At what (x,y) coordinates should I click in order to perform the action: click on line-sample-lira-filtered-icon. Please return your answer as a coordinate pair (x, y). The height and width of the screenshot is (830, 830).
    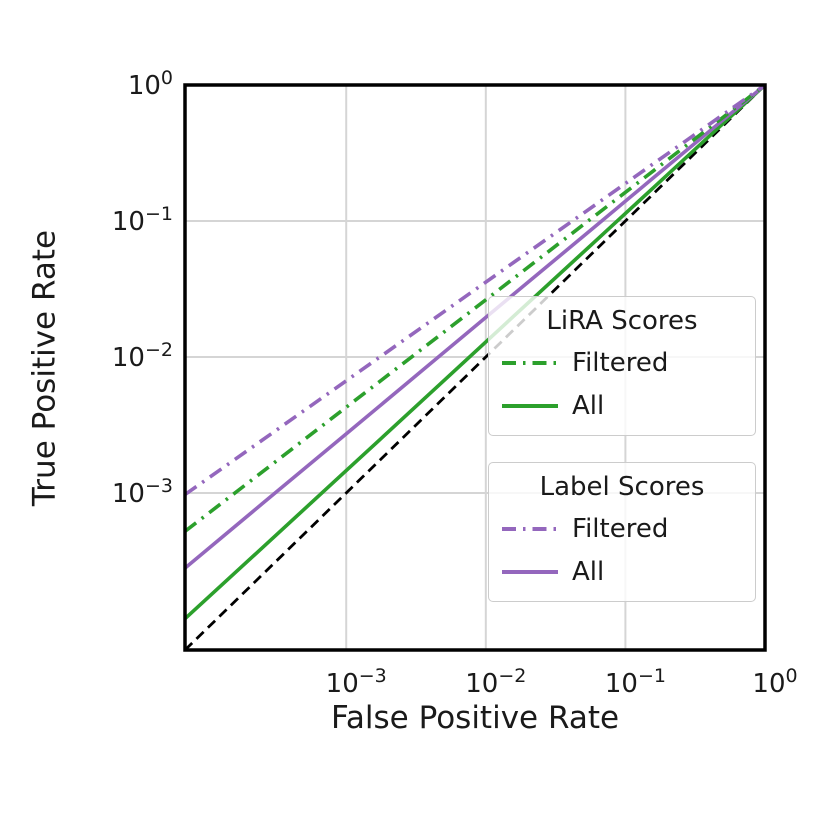
    Looking at the image, I should click on (530, 362).